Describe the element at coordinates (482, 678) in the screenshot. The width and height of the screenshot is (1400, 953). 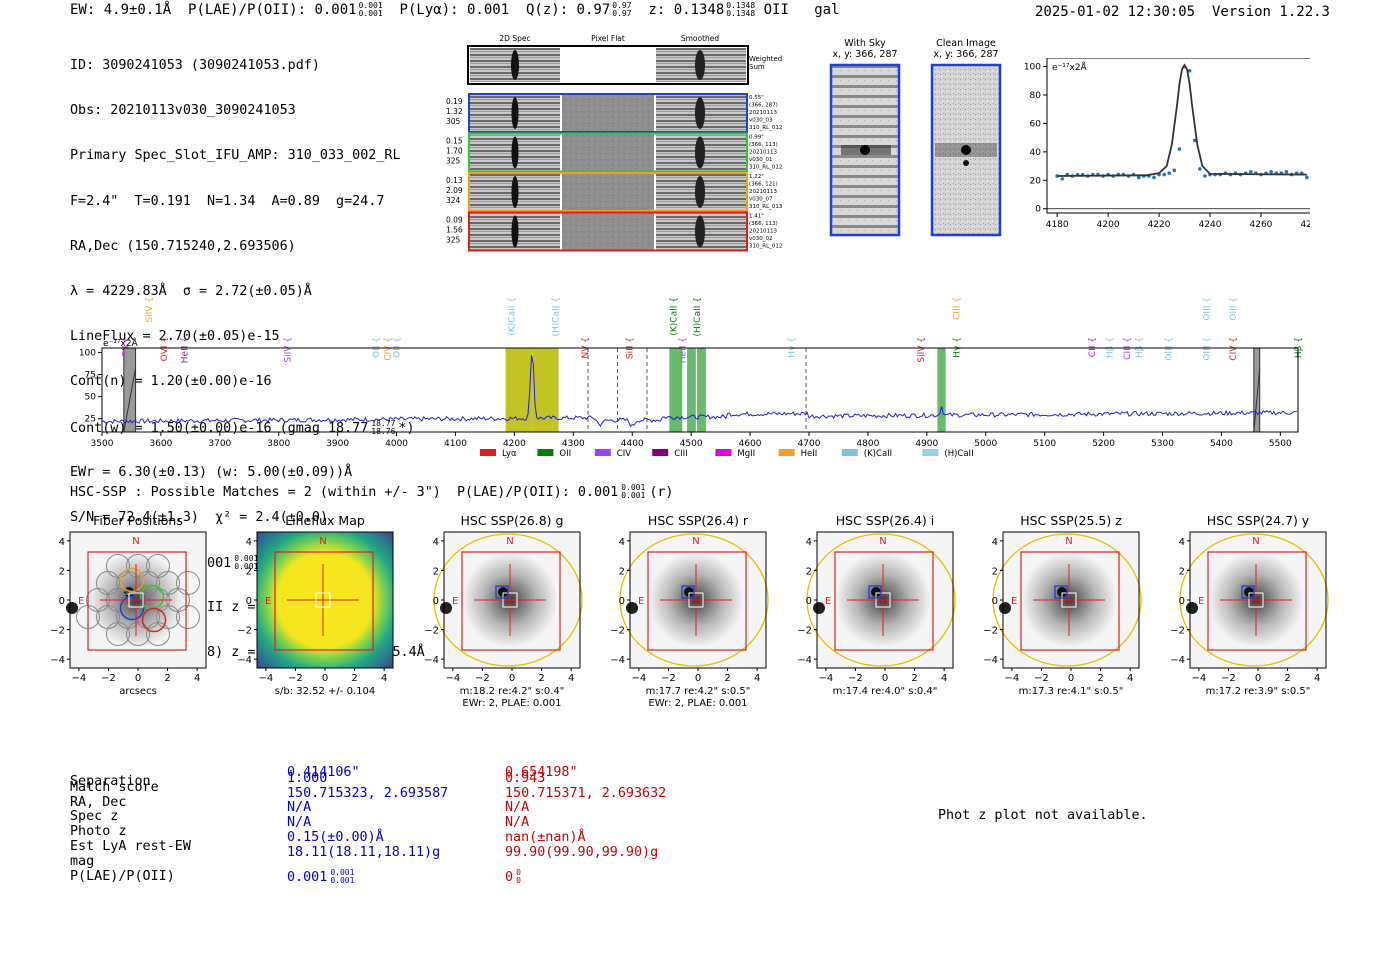
I see `hsc-xtick-label-2--2: −2` at that location.